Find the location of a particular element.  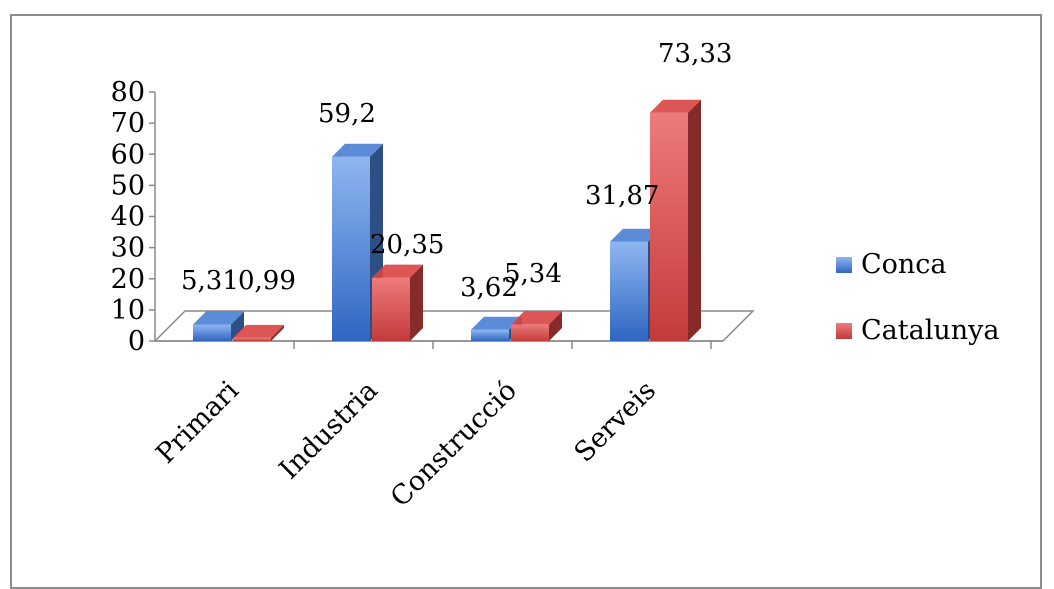

data-label-catalunya: 20,35 is located at coordinates (407, 245).